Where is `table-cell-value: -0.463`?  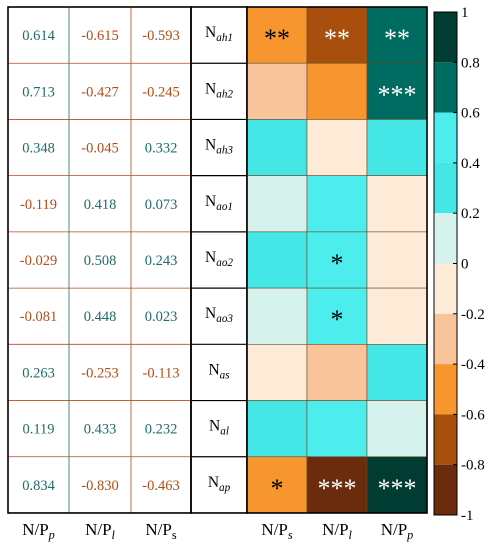
table-cell-value: -0.463 is located at coordinates (160, 486).